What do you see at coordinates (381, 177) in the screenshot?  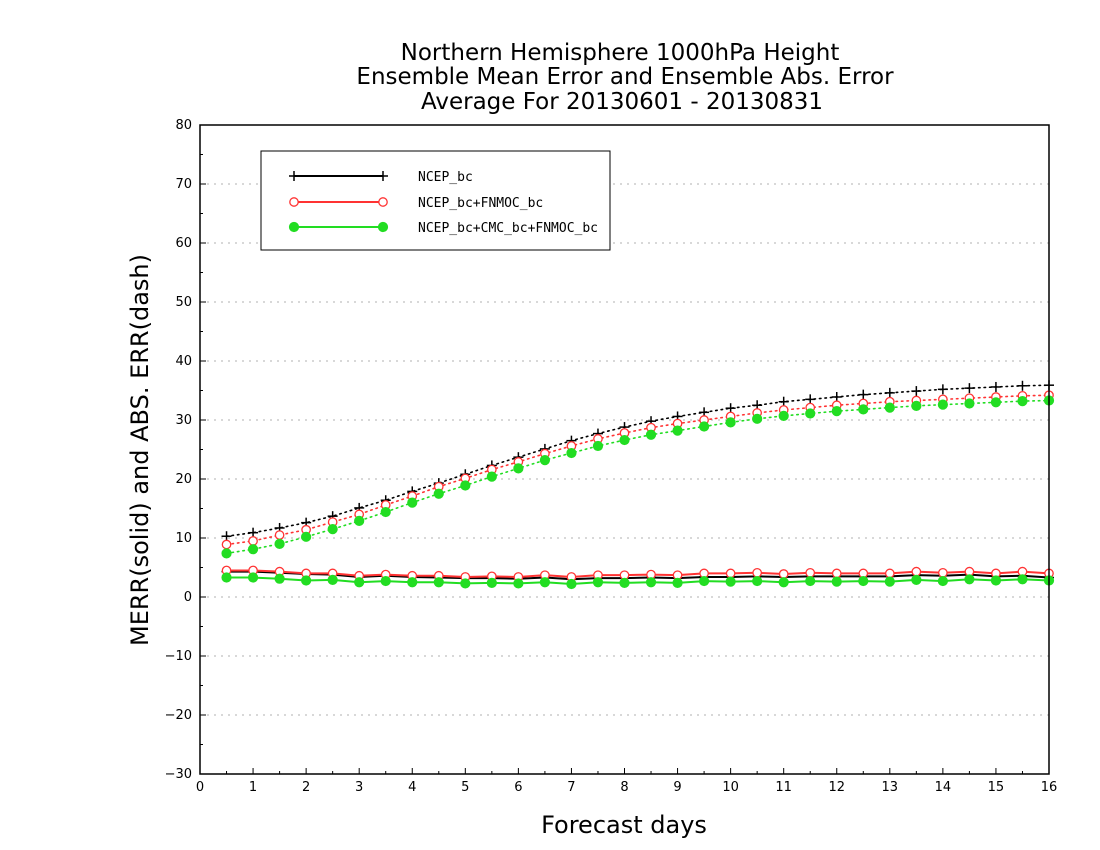 I see `legend-entry-0: NCEP_bc` at bounding box center [381, 177].